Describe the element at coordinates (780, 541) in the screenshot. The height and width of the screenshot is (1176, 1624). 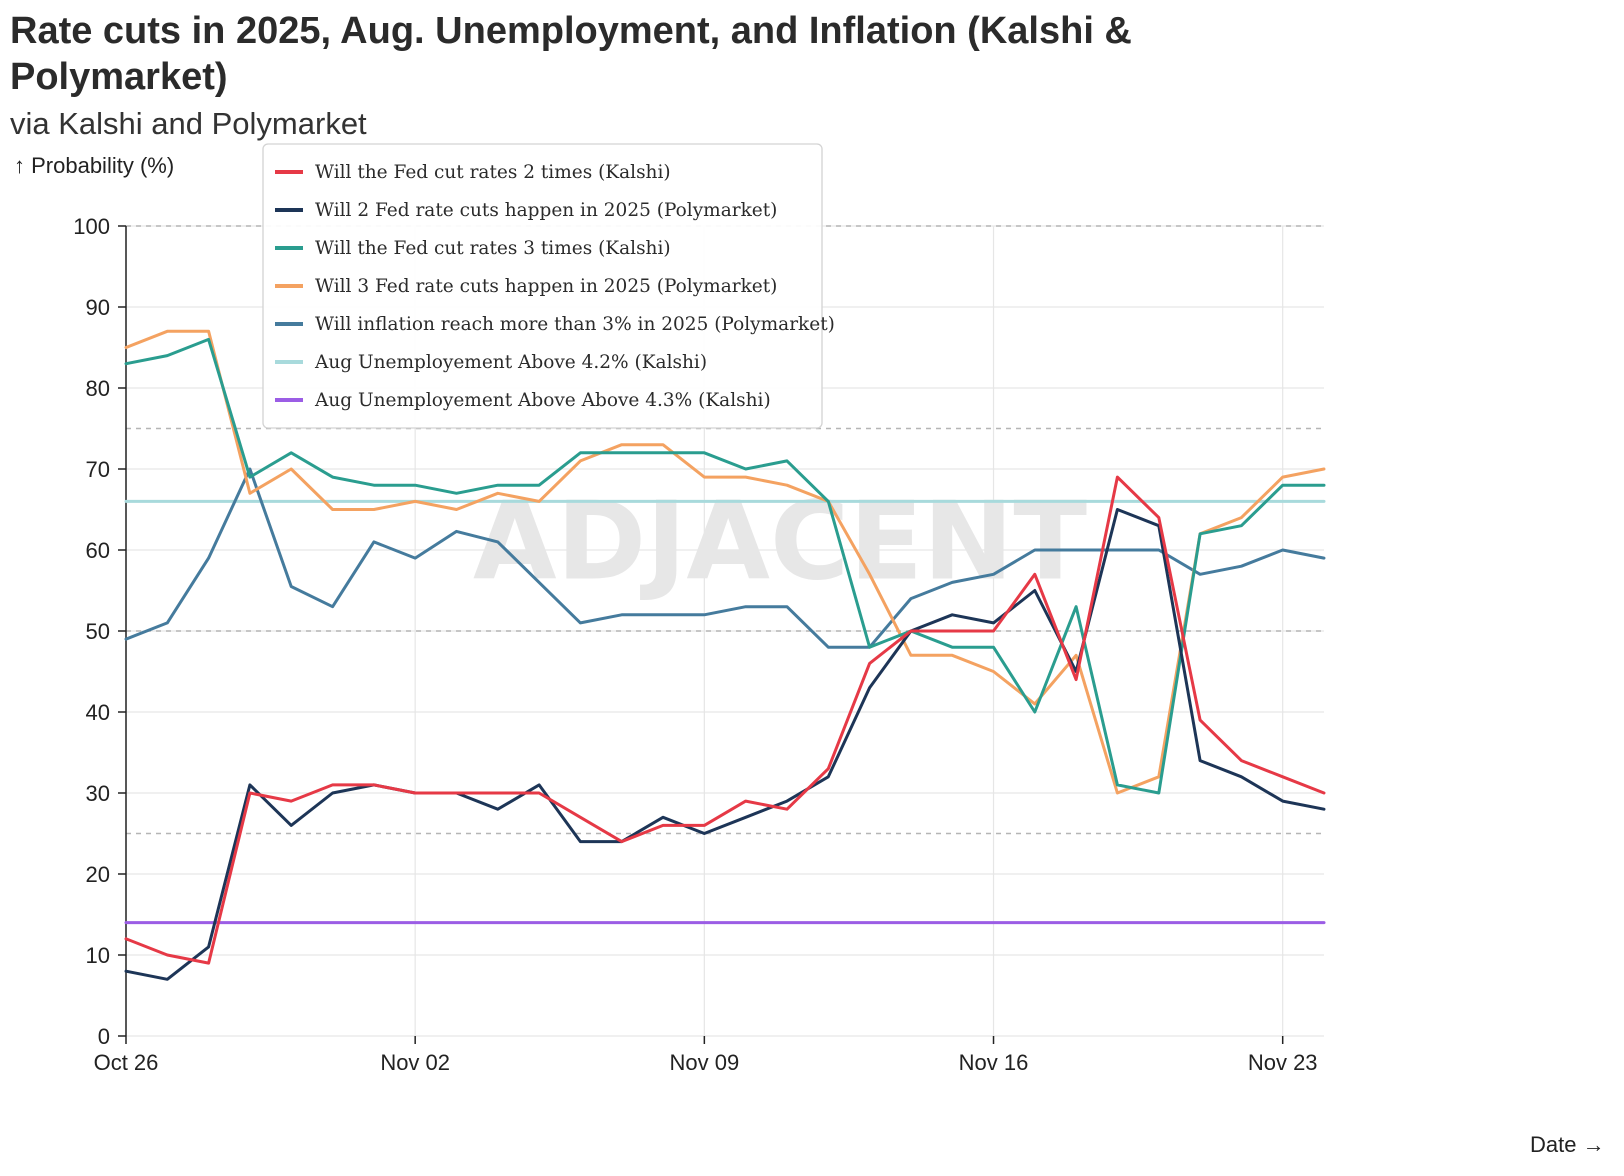
I see `watermark-text: ADJACENT` at that location.